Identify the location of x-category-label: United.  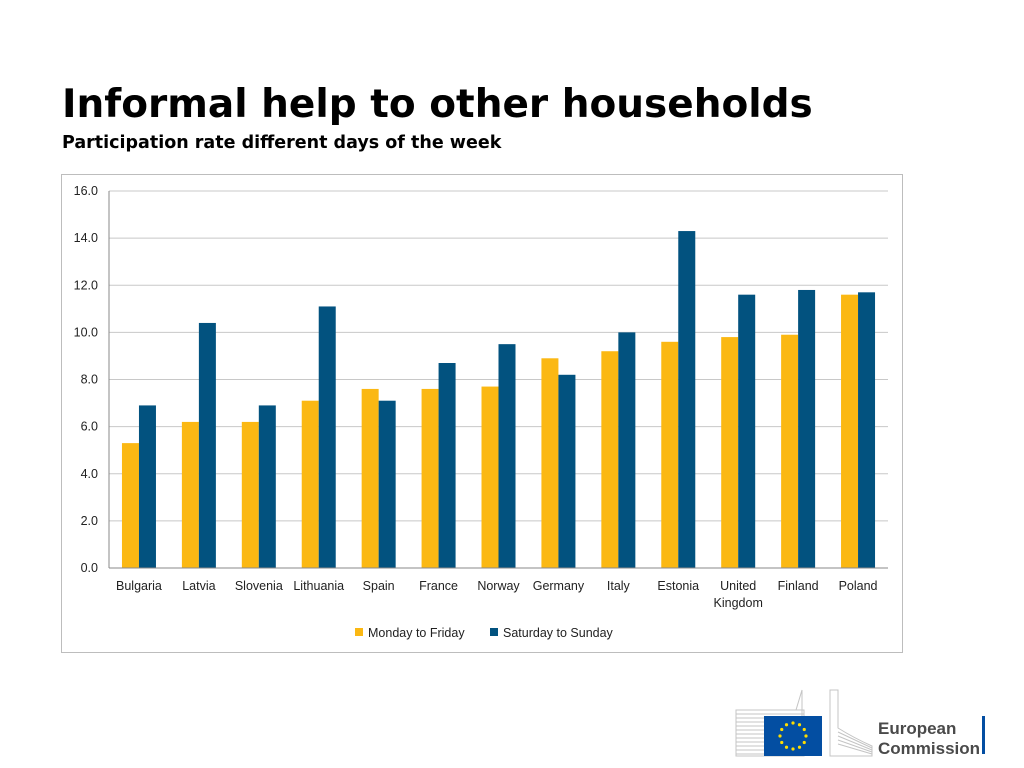
(738, 586).